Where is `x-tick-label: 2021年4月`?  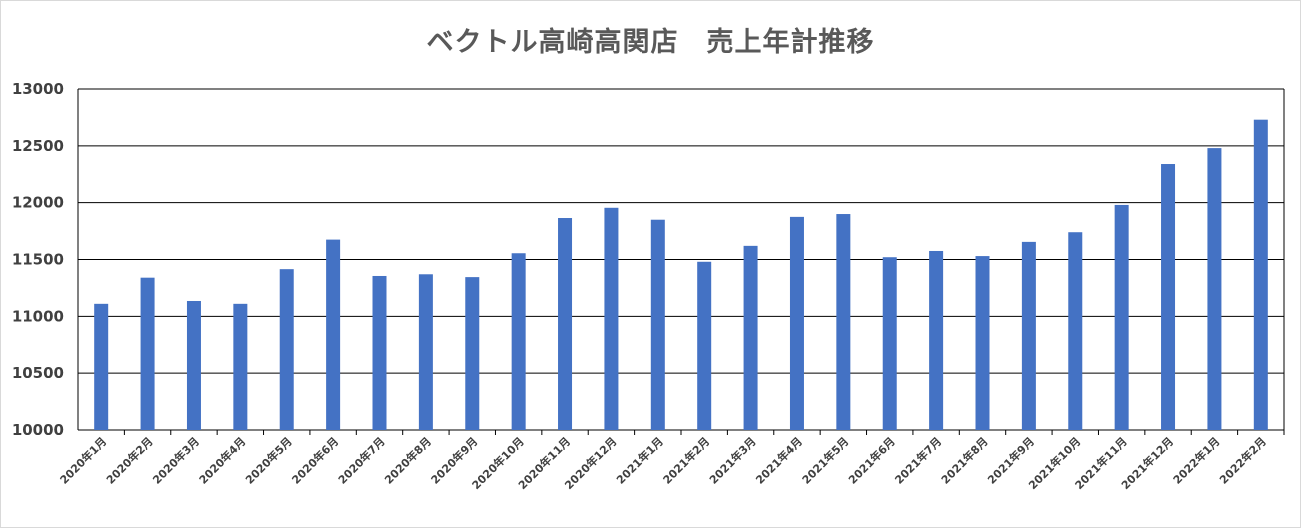
x-tick-label: 2021年4月 is located at coordinates (779, 460).